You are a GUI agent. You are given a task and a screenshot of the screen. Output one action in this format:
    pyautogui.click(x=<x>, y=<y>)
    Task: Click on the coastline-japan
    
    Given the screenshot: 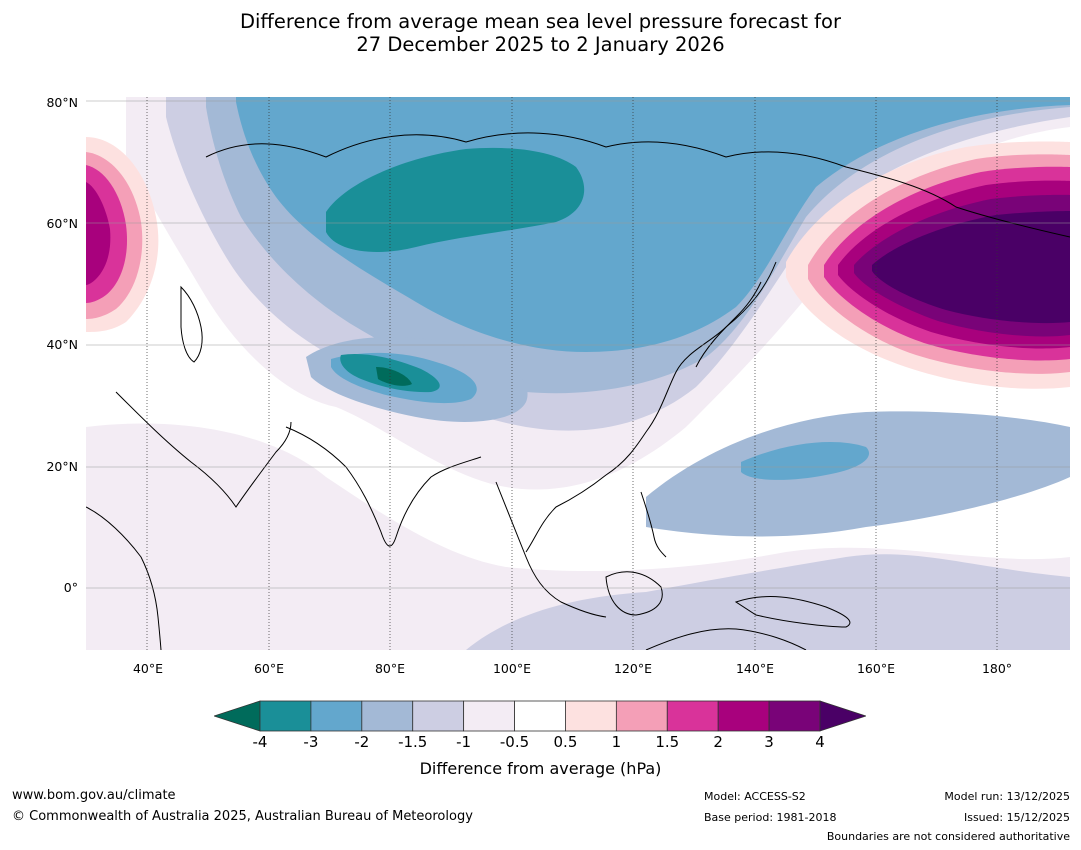 What is the action you would take?
    pyautogui.click(x=728, y=324)
    